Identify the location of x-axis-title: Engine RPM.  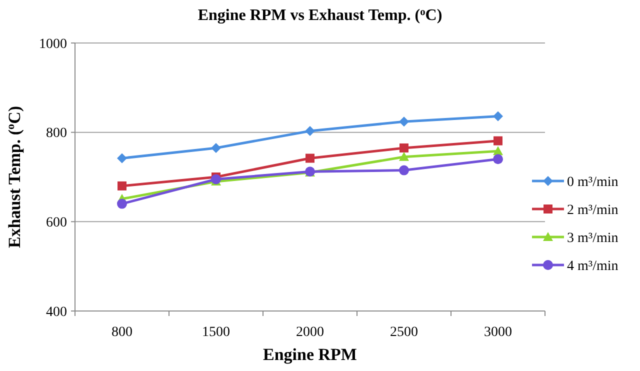
(310, 354).